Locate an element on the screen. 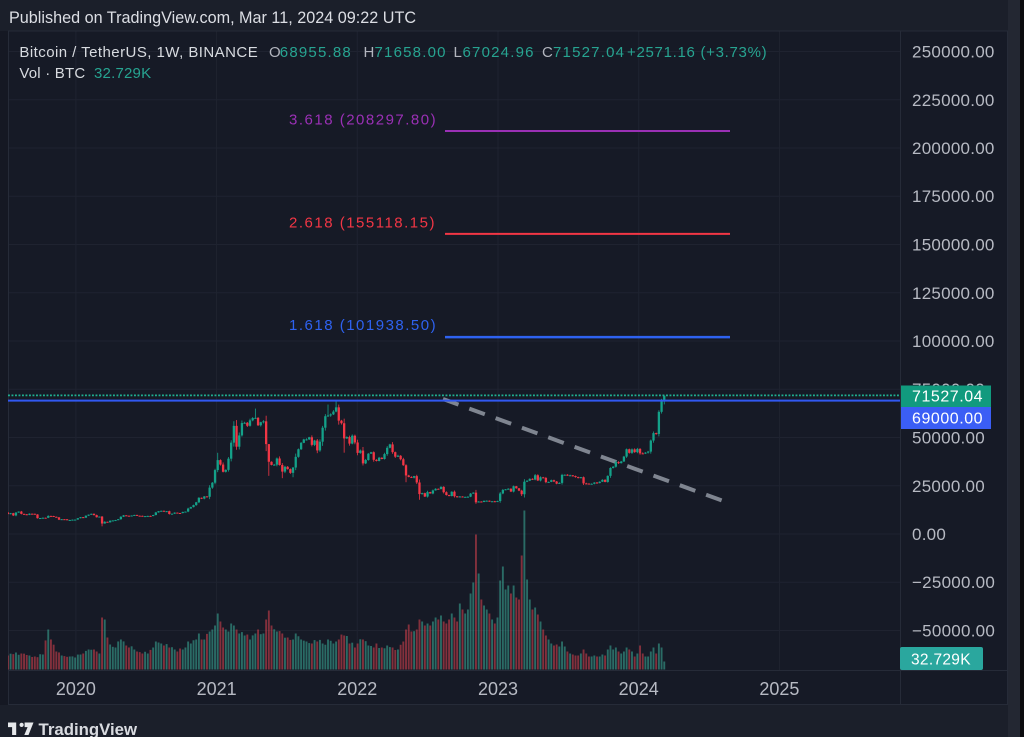 This screenshot has width=1024, height=737. svg-text: 175000.00 is located at coordinates (953, 196).